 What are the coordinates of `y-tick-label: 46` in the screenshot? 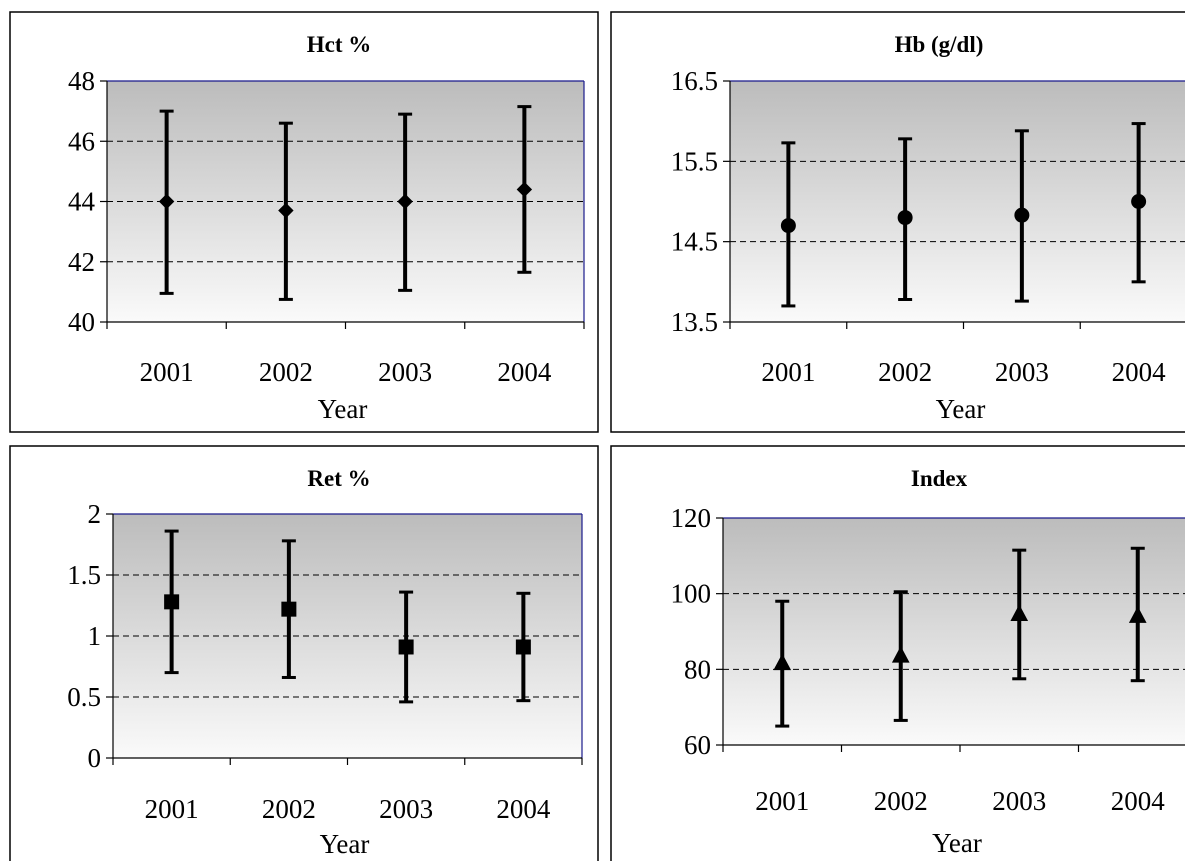 It's located at (81, 141).